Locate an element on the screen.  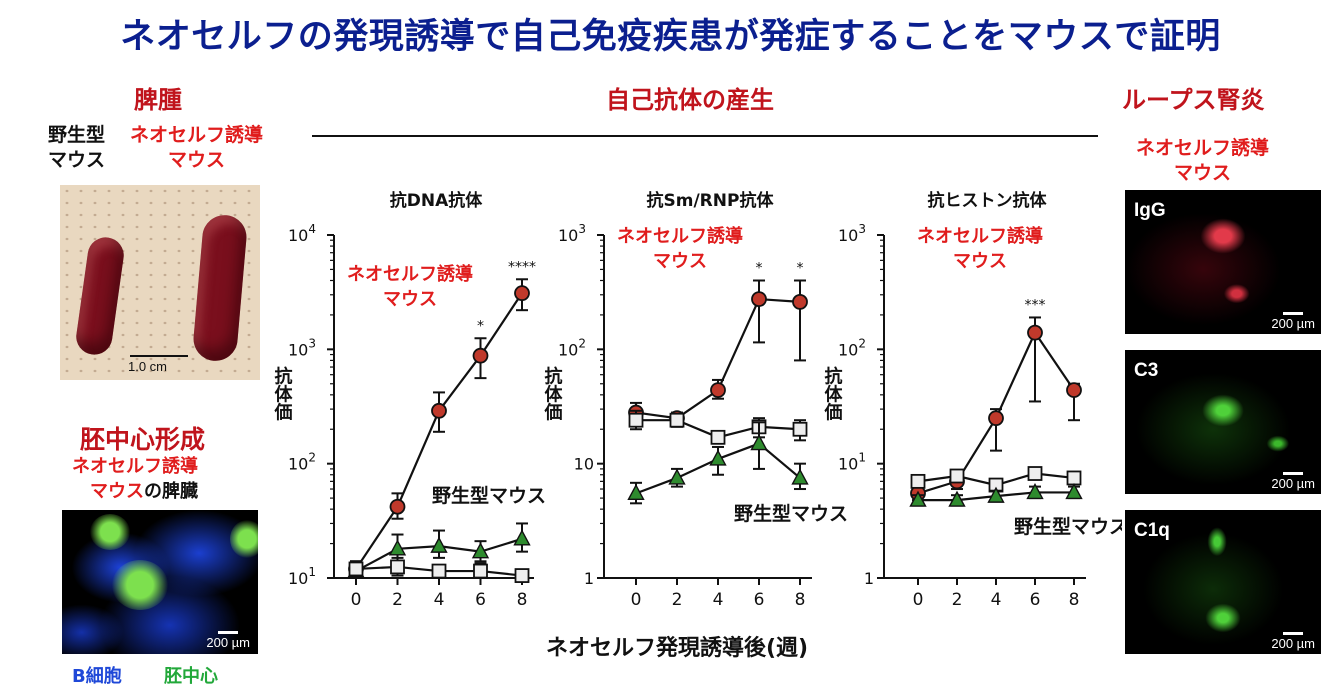
spleen-scale-label: 1.0 cm is located at coordinates (148, 366).